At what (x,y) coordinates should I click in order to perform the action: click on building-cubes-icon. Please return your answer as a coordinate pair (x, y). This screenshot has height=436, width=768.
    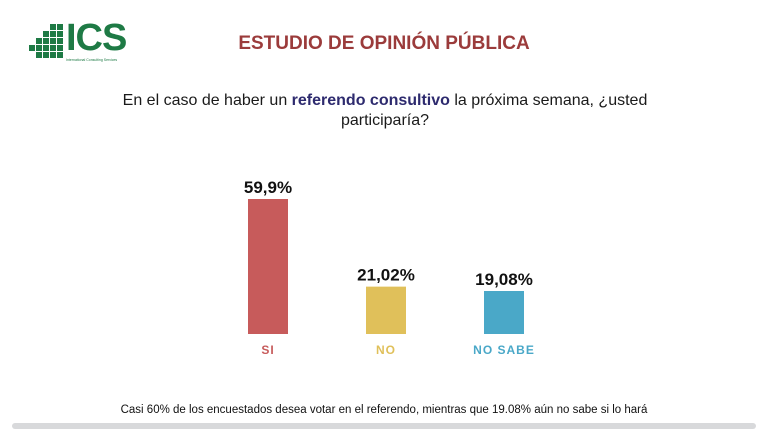
    Looking at the image, I should click on (46, 41).